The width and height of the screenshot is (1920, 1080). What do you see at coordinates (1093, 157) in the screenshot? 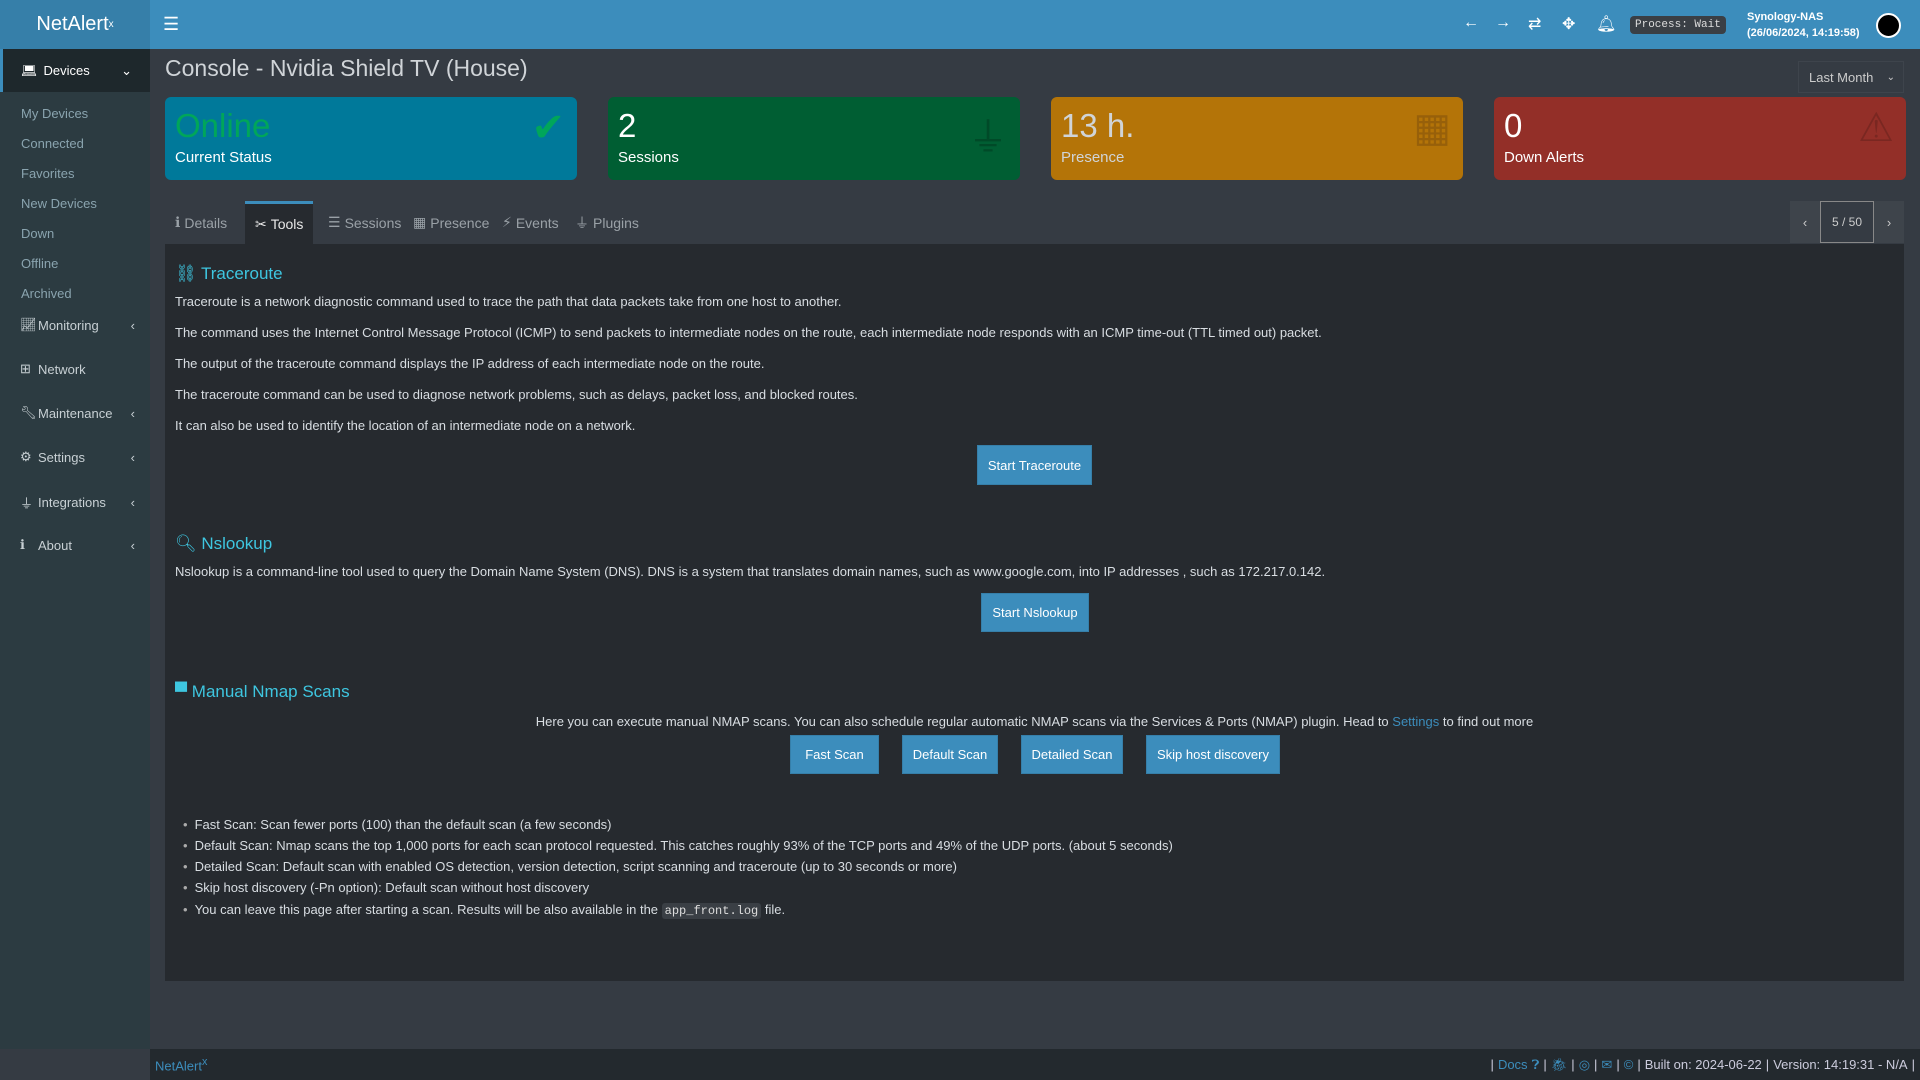
I see `card-label: Presence` at bounding box center [1093, 157].